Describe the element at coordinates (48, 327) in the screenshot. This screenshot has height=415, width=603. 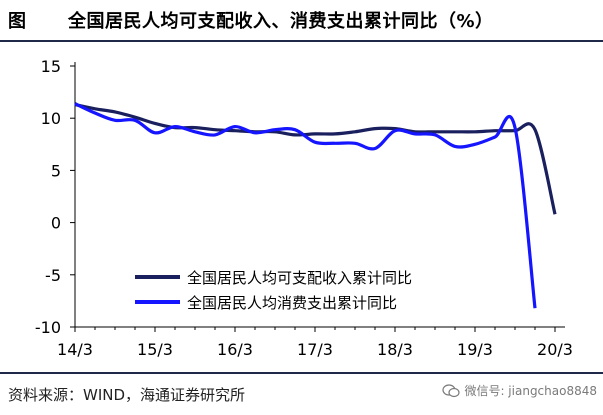
I see `y-tick-label: -10` at that location.